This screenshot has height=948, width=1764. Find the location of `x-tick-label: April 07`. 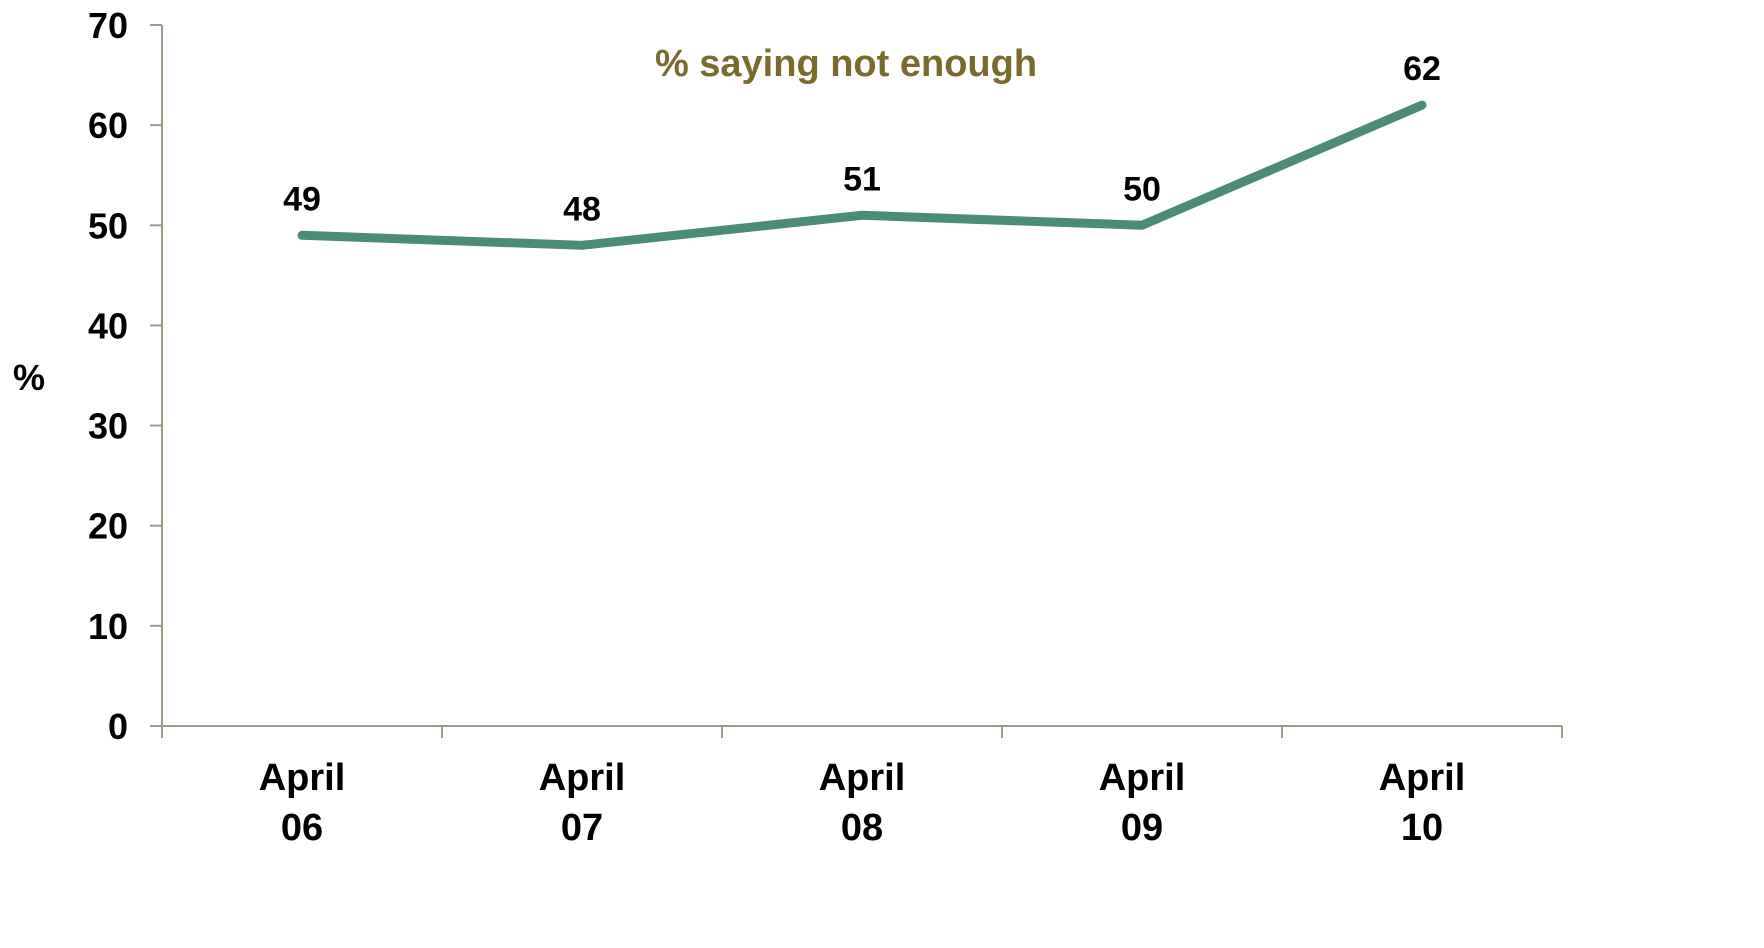

x-tick-label: April 07 is located at coordinates (582, 803).